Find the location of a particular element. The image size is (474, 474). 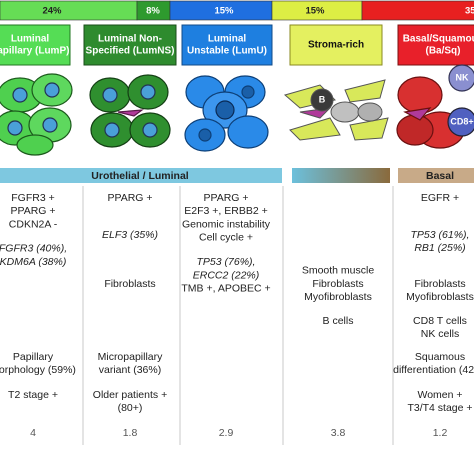

clinical-text: T3/T4 stage + is located at coordinates (439, 408).